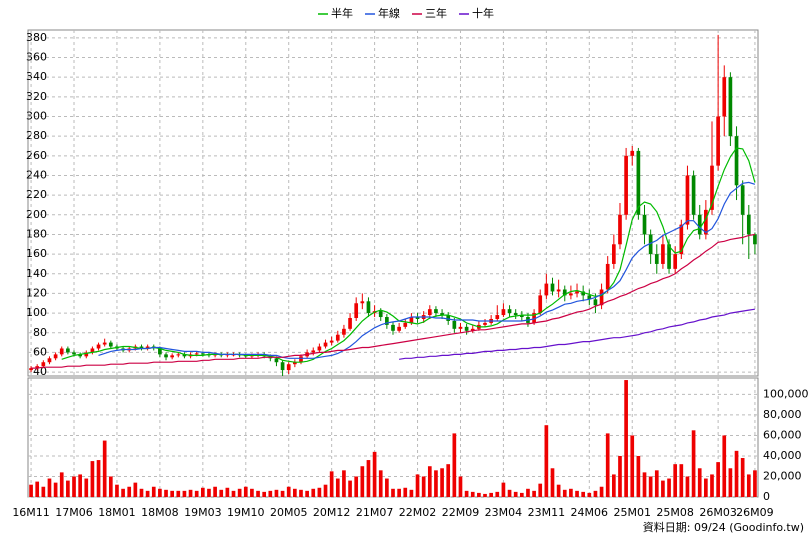  What do you see at coordinates (332, 512) in the screenshot?
I see `x-tick-label: 20M12` at bounding box center [332, 512].